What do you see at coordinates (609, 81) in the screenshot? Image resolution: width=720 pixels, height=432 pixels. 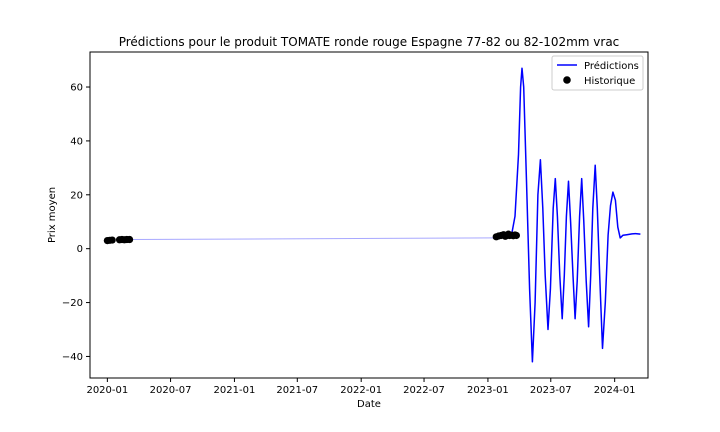 I see `legend-history-label: Historique` at bounding box center [609, 81].